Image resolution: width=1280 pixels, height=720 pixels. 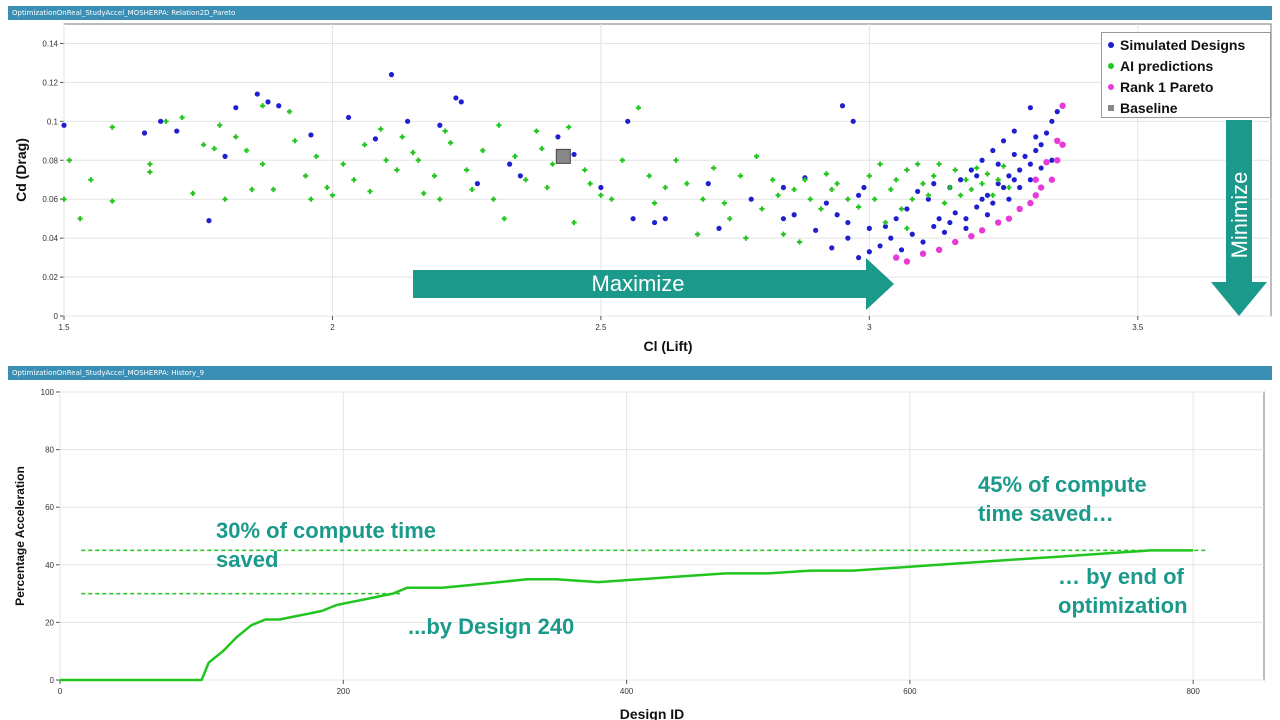 What do you see at coordinates (869, 327) in the screenshot?
I see `x-tick-label: 3` at bounding box center [869, 327].